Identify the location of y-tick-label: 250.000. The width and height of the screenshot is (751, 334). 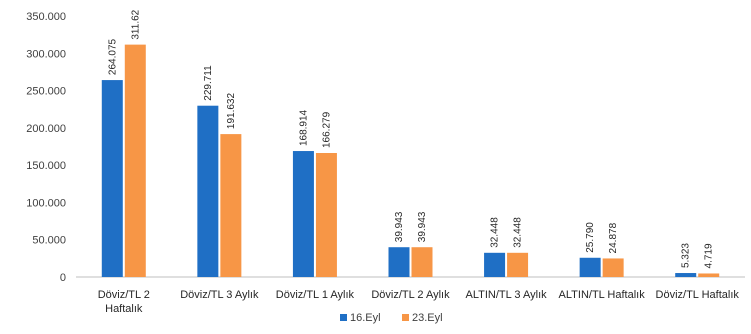
(46, 92).